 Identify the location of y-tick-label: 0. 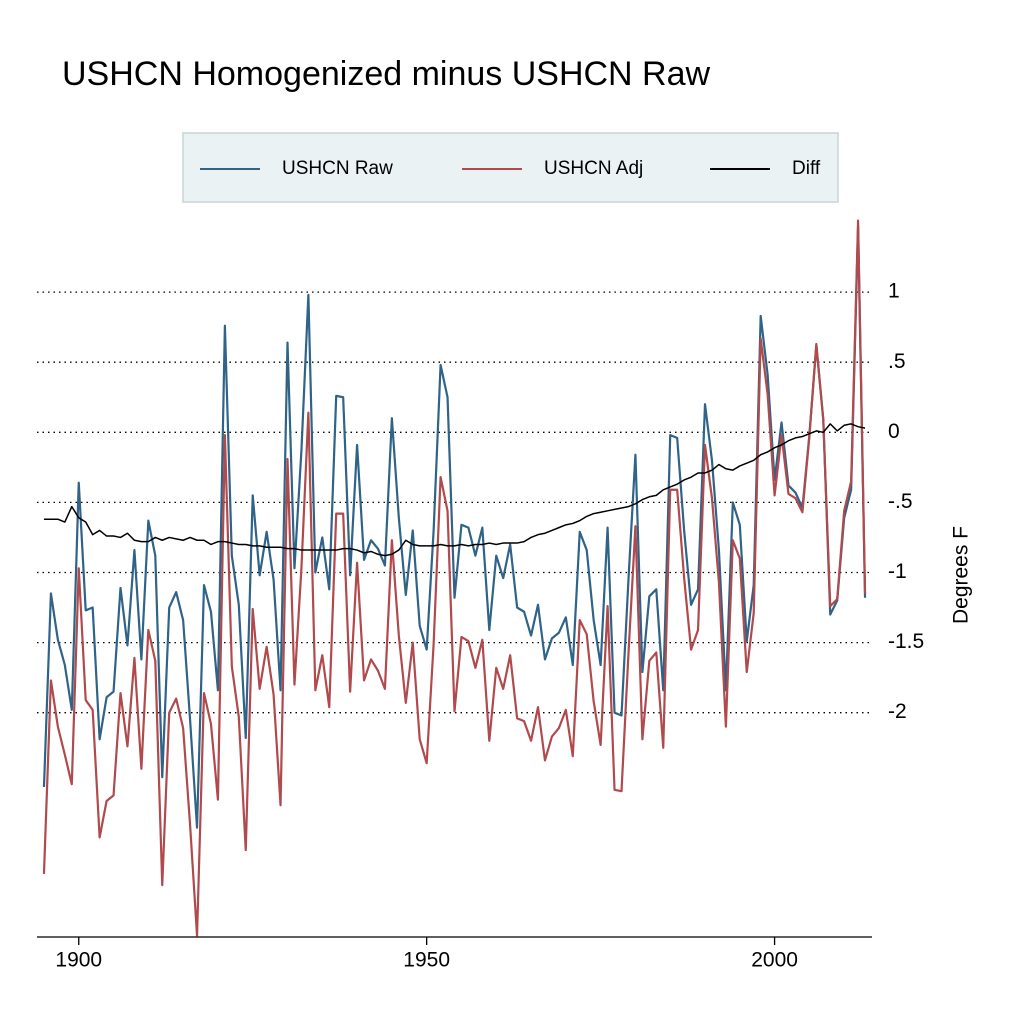
(894, 431).